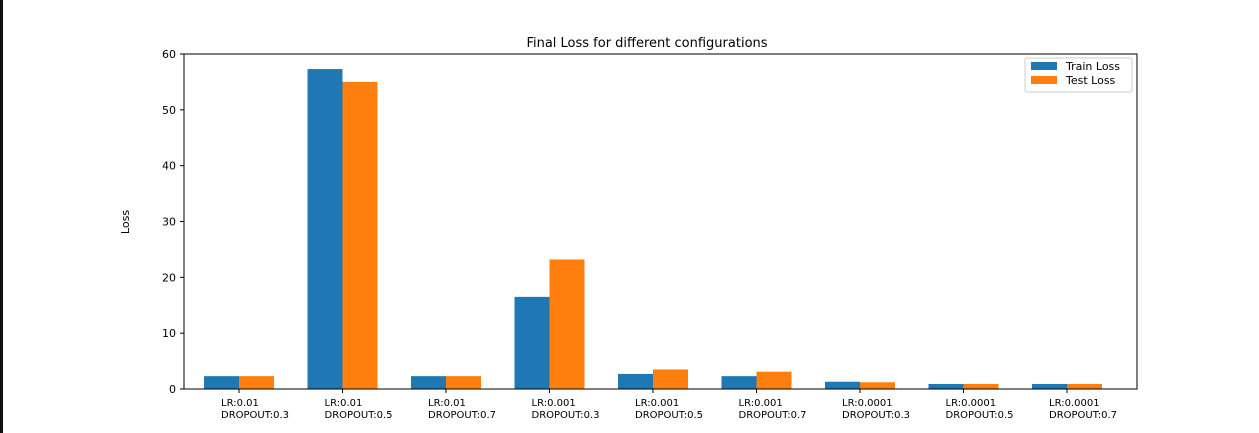  Describe the element at coordinates (1074, 403) in the screenshot. I see `x-tick-label-8-0: LR:0.0001` at that location.